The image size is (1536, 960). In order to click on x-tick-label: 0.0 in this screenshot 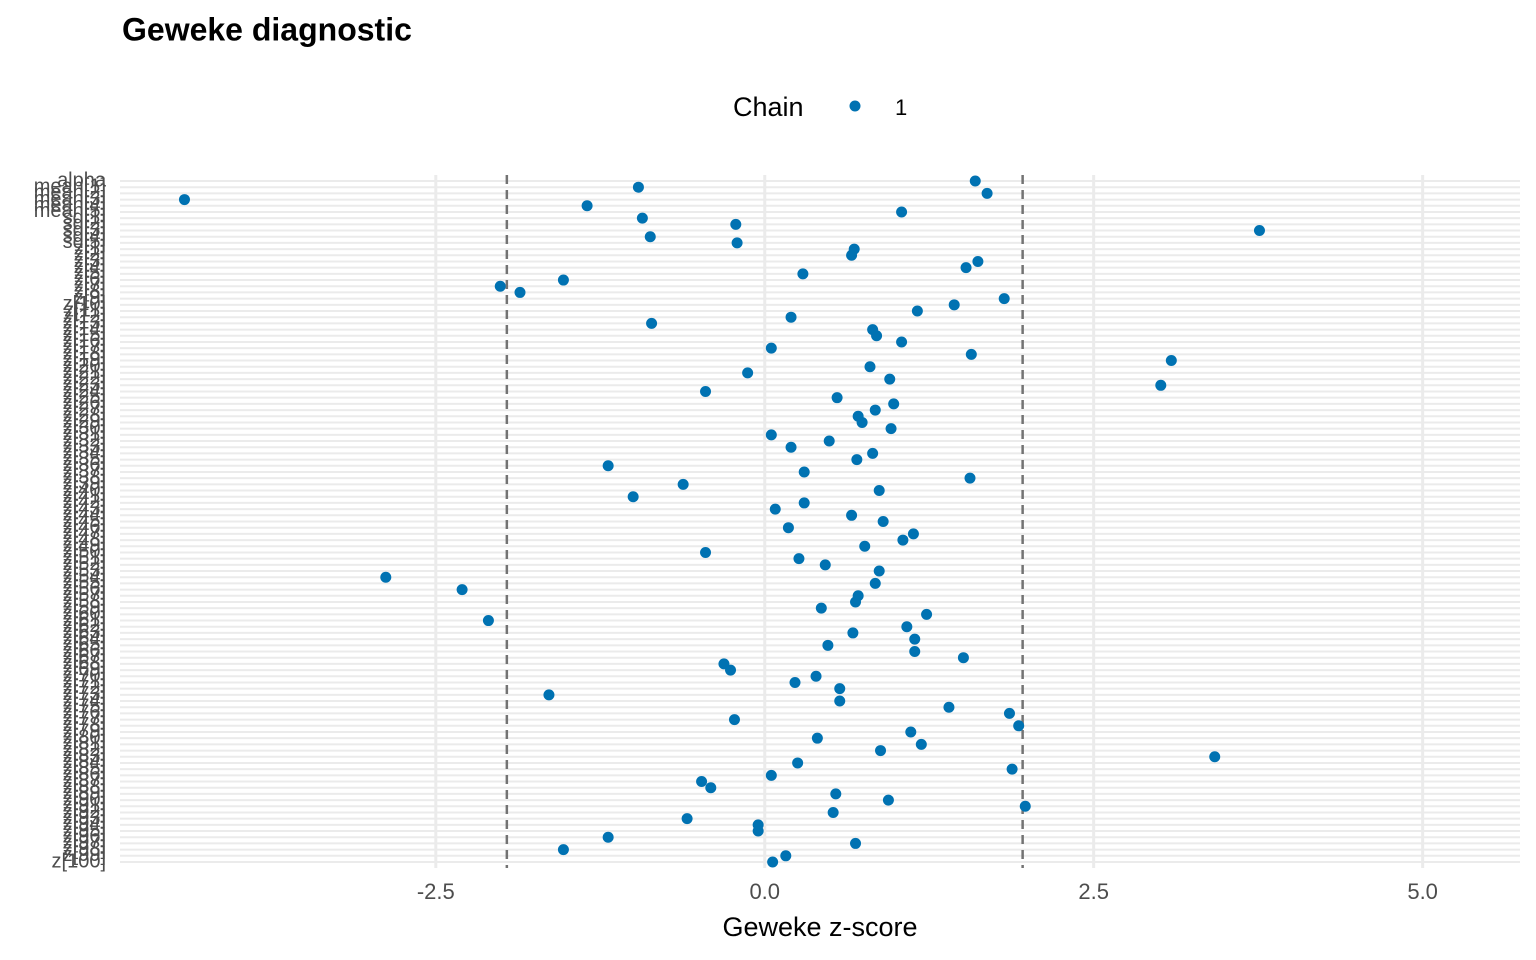, I will do `click(764, 891)`.